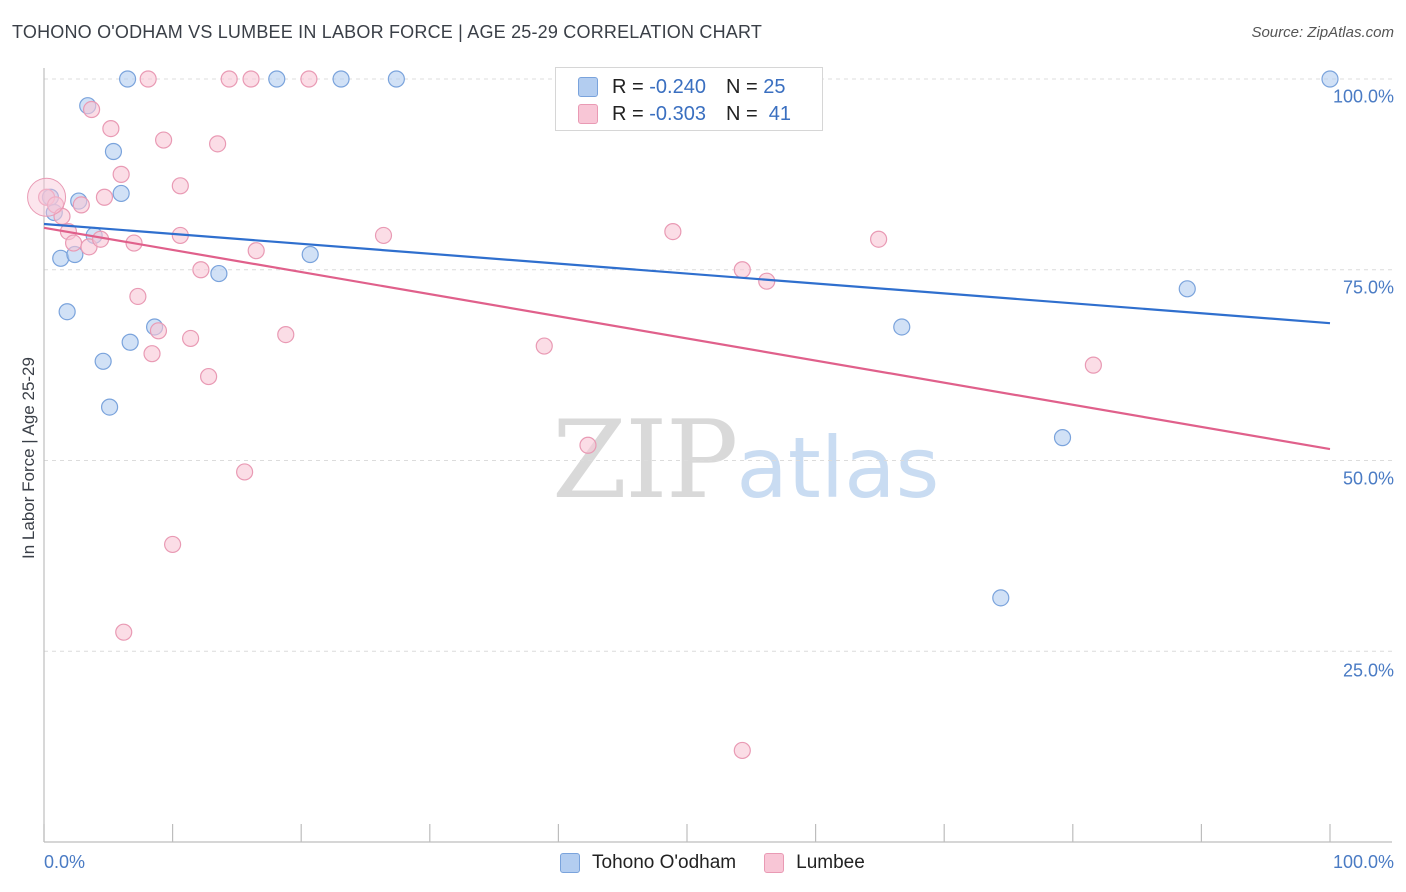  Describe the element at coordinates (1368, 287) in the screenshot. I see `y-tick-label-75: 75.0%` at that location.